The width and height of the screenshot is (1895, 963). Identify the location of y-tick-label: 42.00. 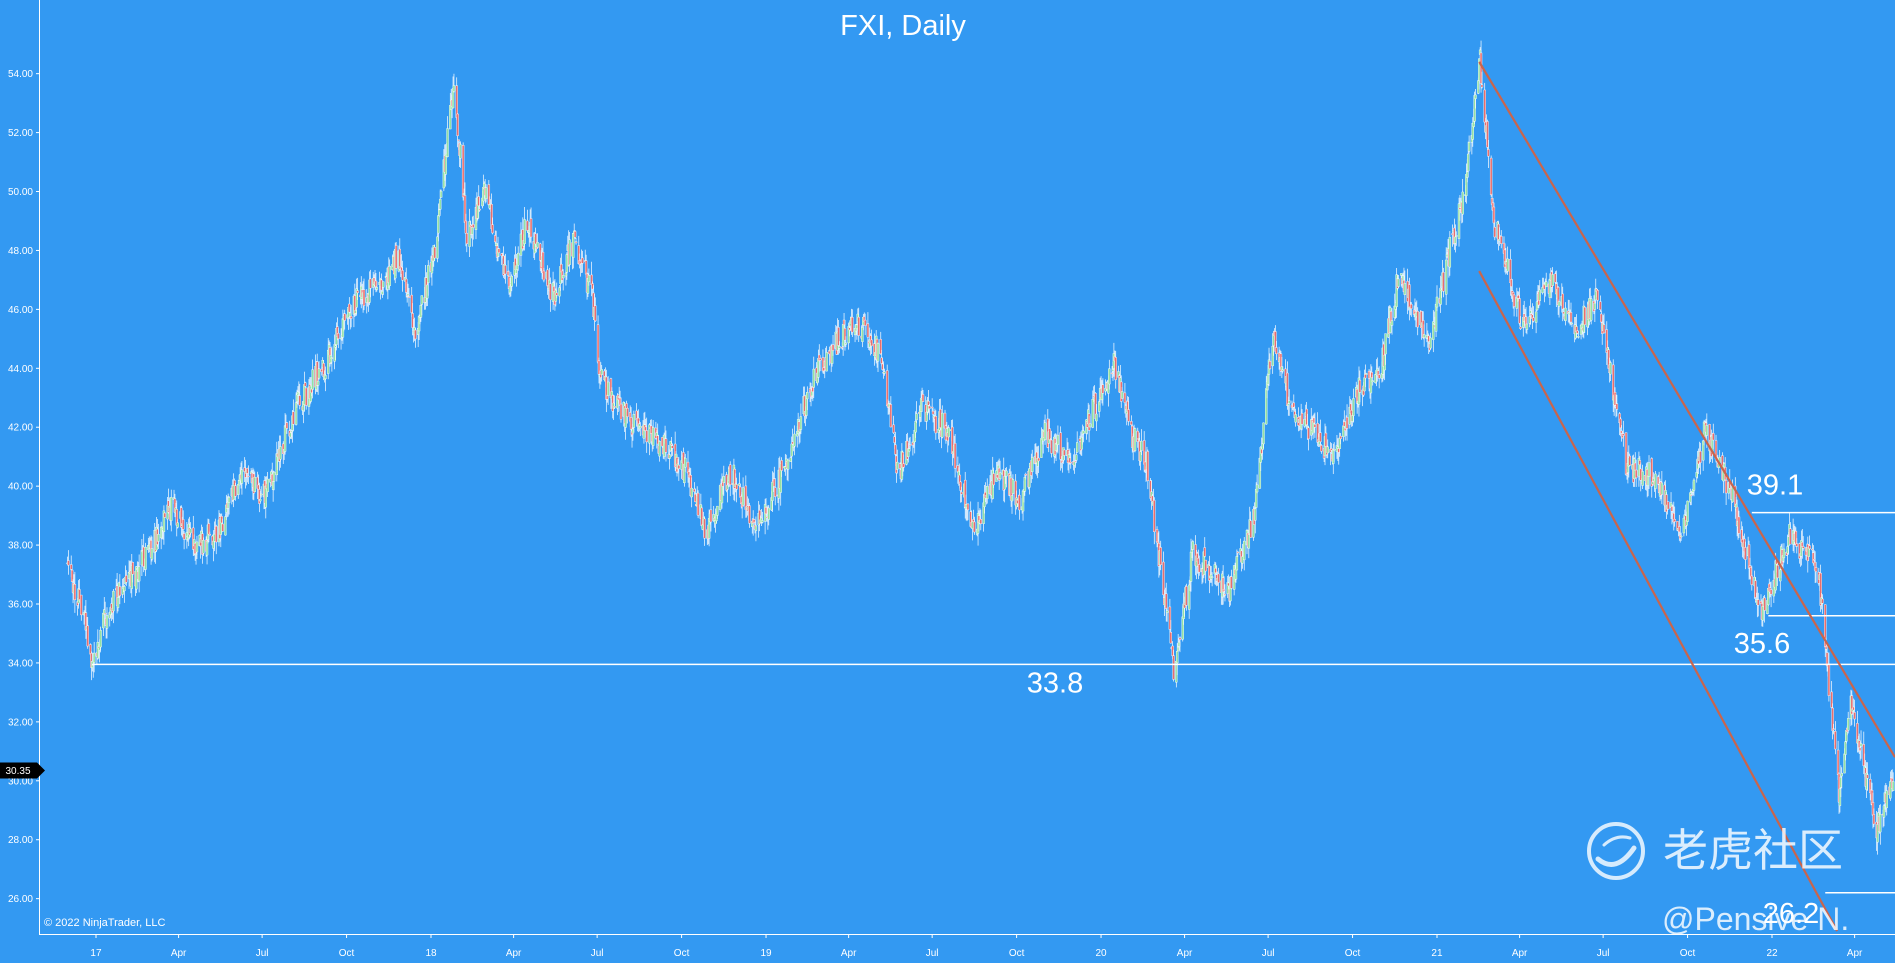
(20, 428).